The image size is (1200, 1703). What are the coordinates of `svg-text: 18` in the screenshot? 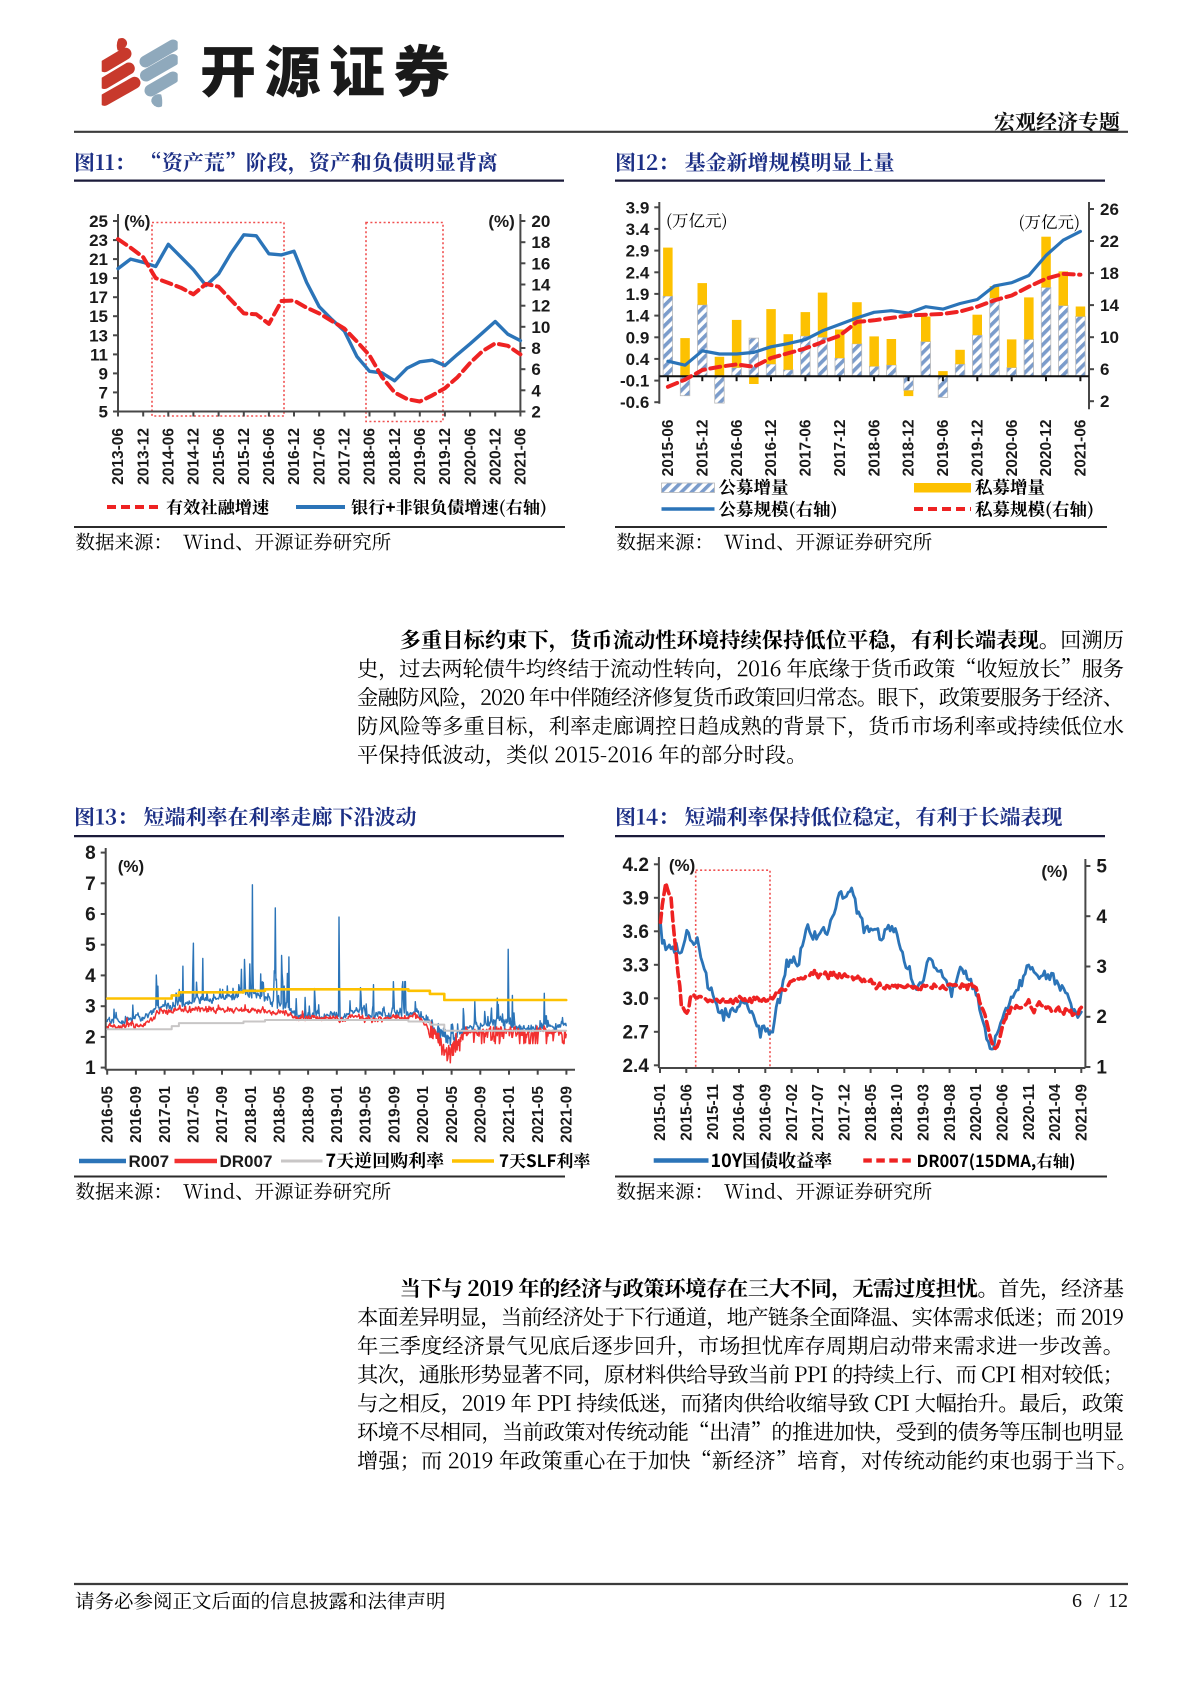 It's located at (1109, 273).